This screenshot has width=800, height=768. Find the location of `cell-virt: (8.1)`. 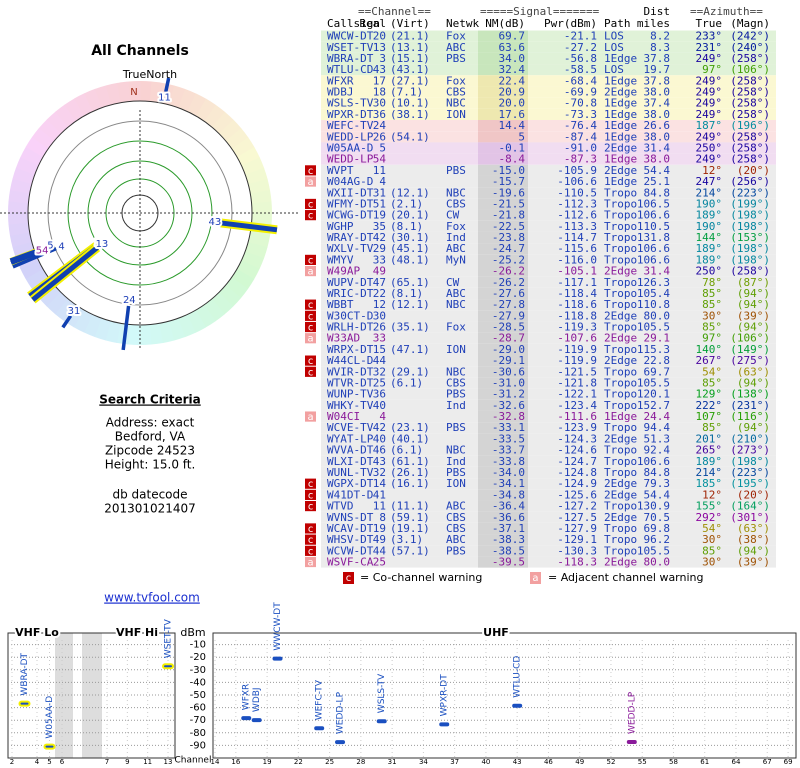

cell-virt: (8.1) is located at coordinates (406, 226).